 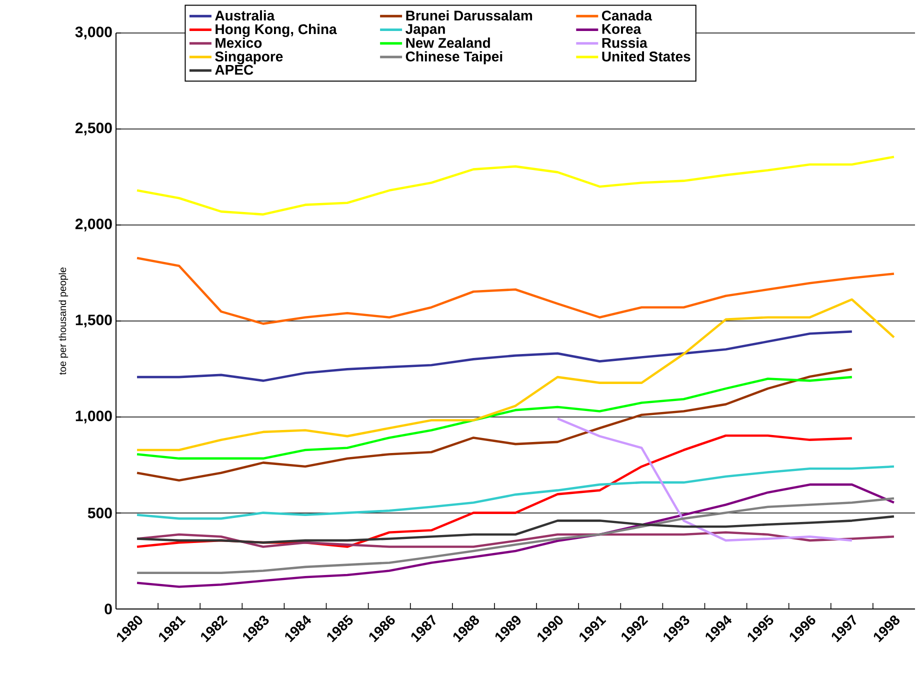 What do you see at coordinates (93, 225) in the screenshot?
I see `y-tick-label: 2,000` at bounding box center [93, 225].